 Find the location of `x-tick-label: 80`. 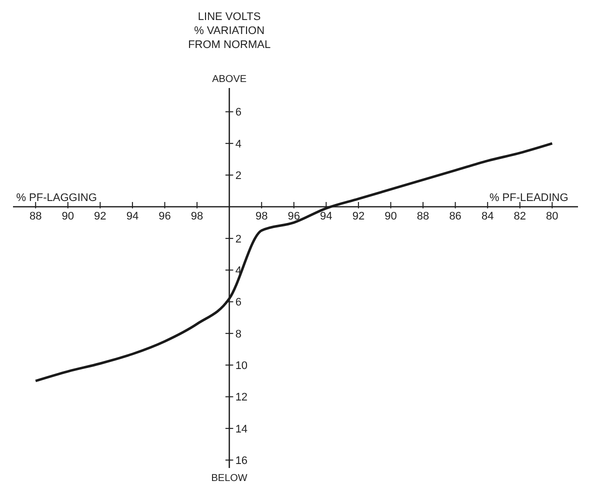

x-tick-label: 80 is located at coordinates (552, 216).